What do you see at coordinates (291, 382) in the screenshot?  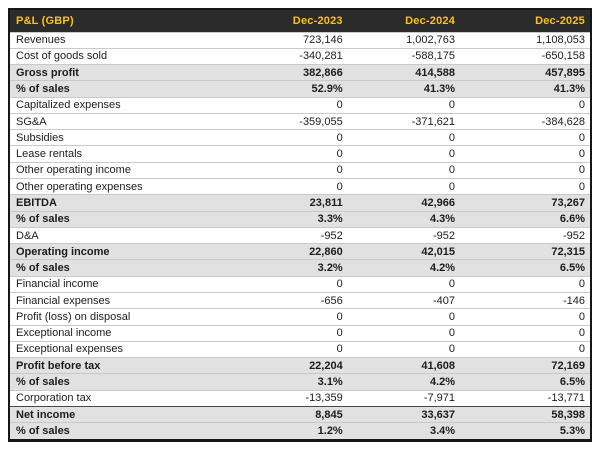 I see `row-value: 3.1%` at bounding box center [291, 382].